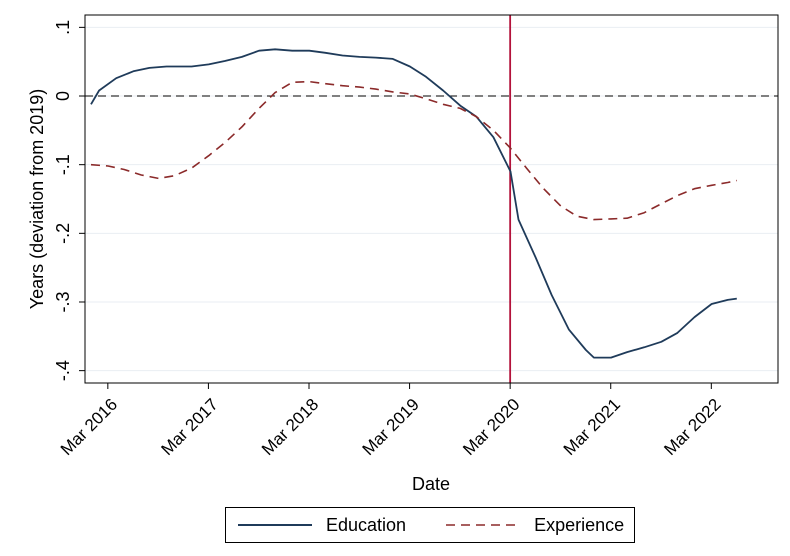  Describe the element at coordinates (692, 427) in the screenshot. I see `x-tick-label: Mar 2022` at that location.